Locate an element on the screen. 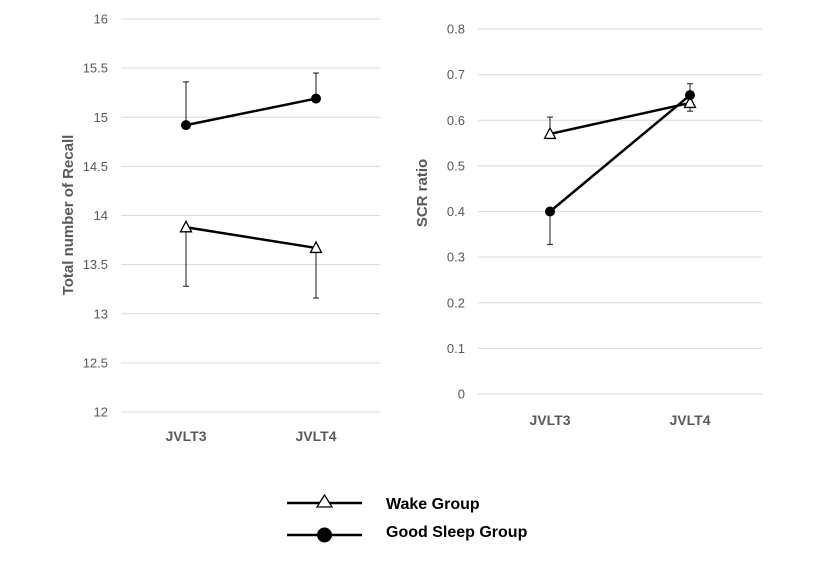  legend: Wake Group Good Sleep Group is located at coordinates (407, 518).